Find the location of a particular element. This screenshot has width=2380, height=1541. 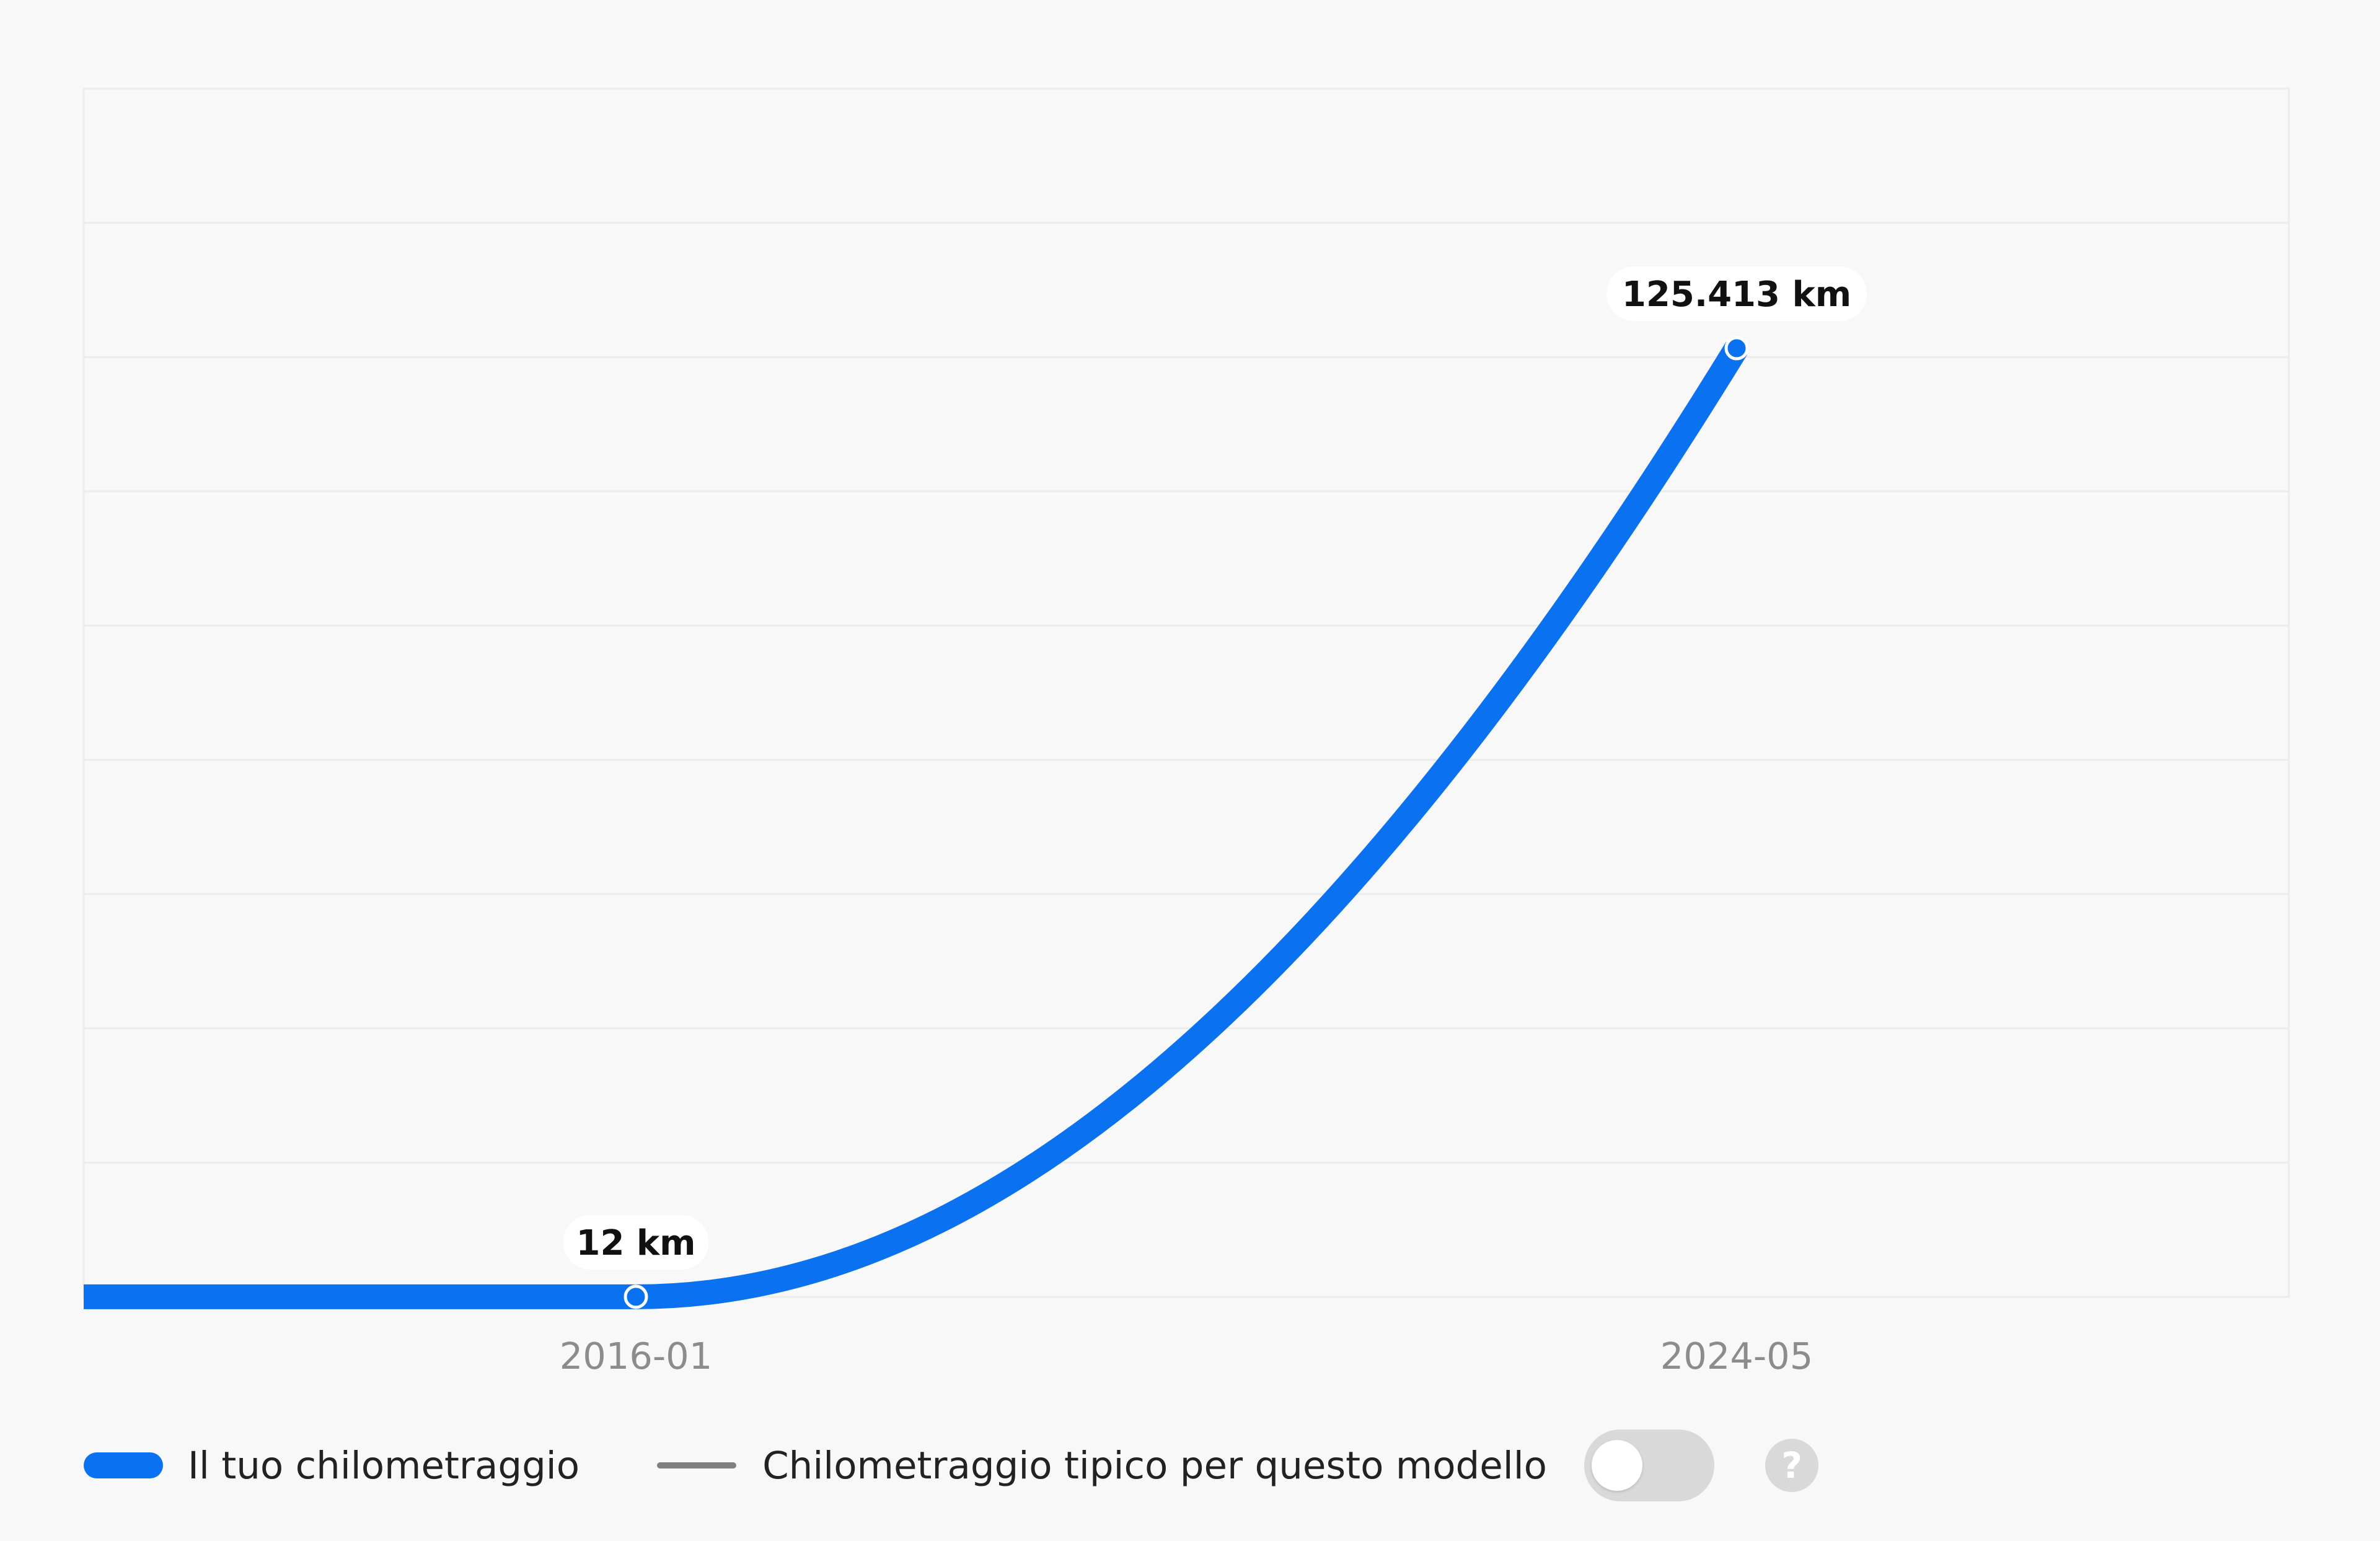

help-icon-symbol: ? is located at coordinates (1791, 1465).